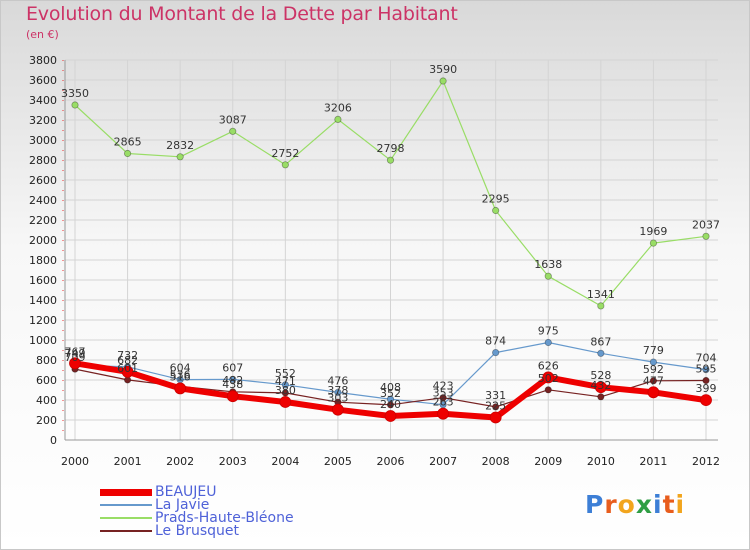 This screenshot has height=550, width=750. Describe the element at coordinates (706, 224) in the screenshot. I see `data-label-prads-haute-bl-one: 2037` at that location.